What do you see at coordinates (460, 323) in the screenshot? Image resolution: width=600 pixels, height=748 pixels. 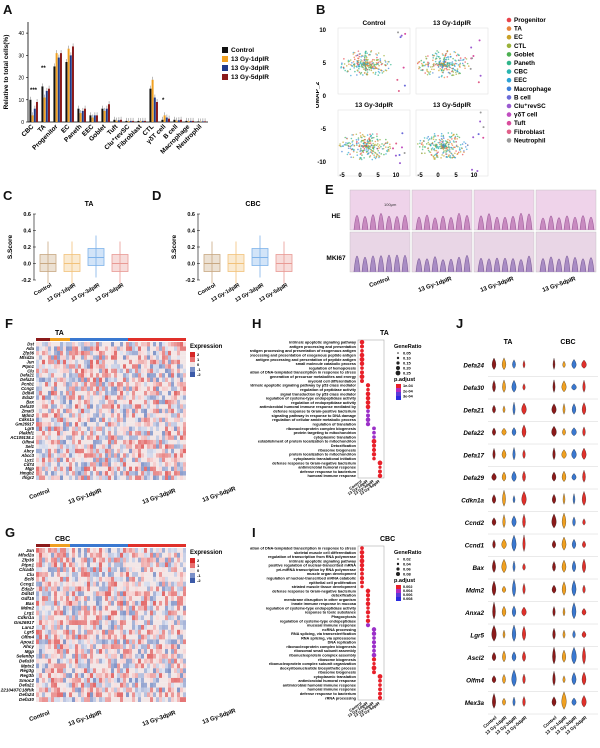 I see `panel-letter-j: J` at bounding box center [460, 323].